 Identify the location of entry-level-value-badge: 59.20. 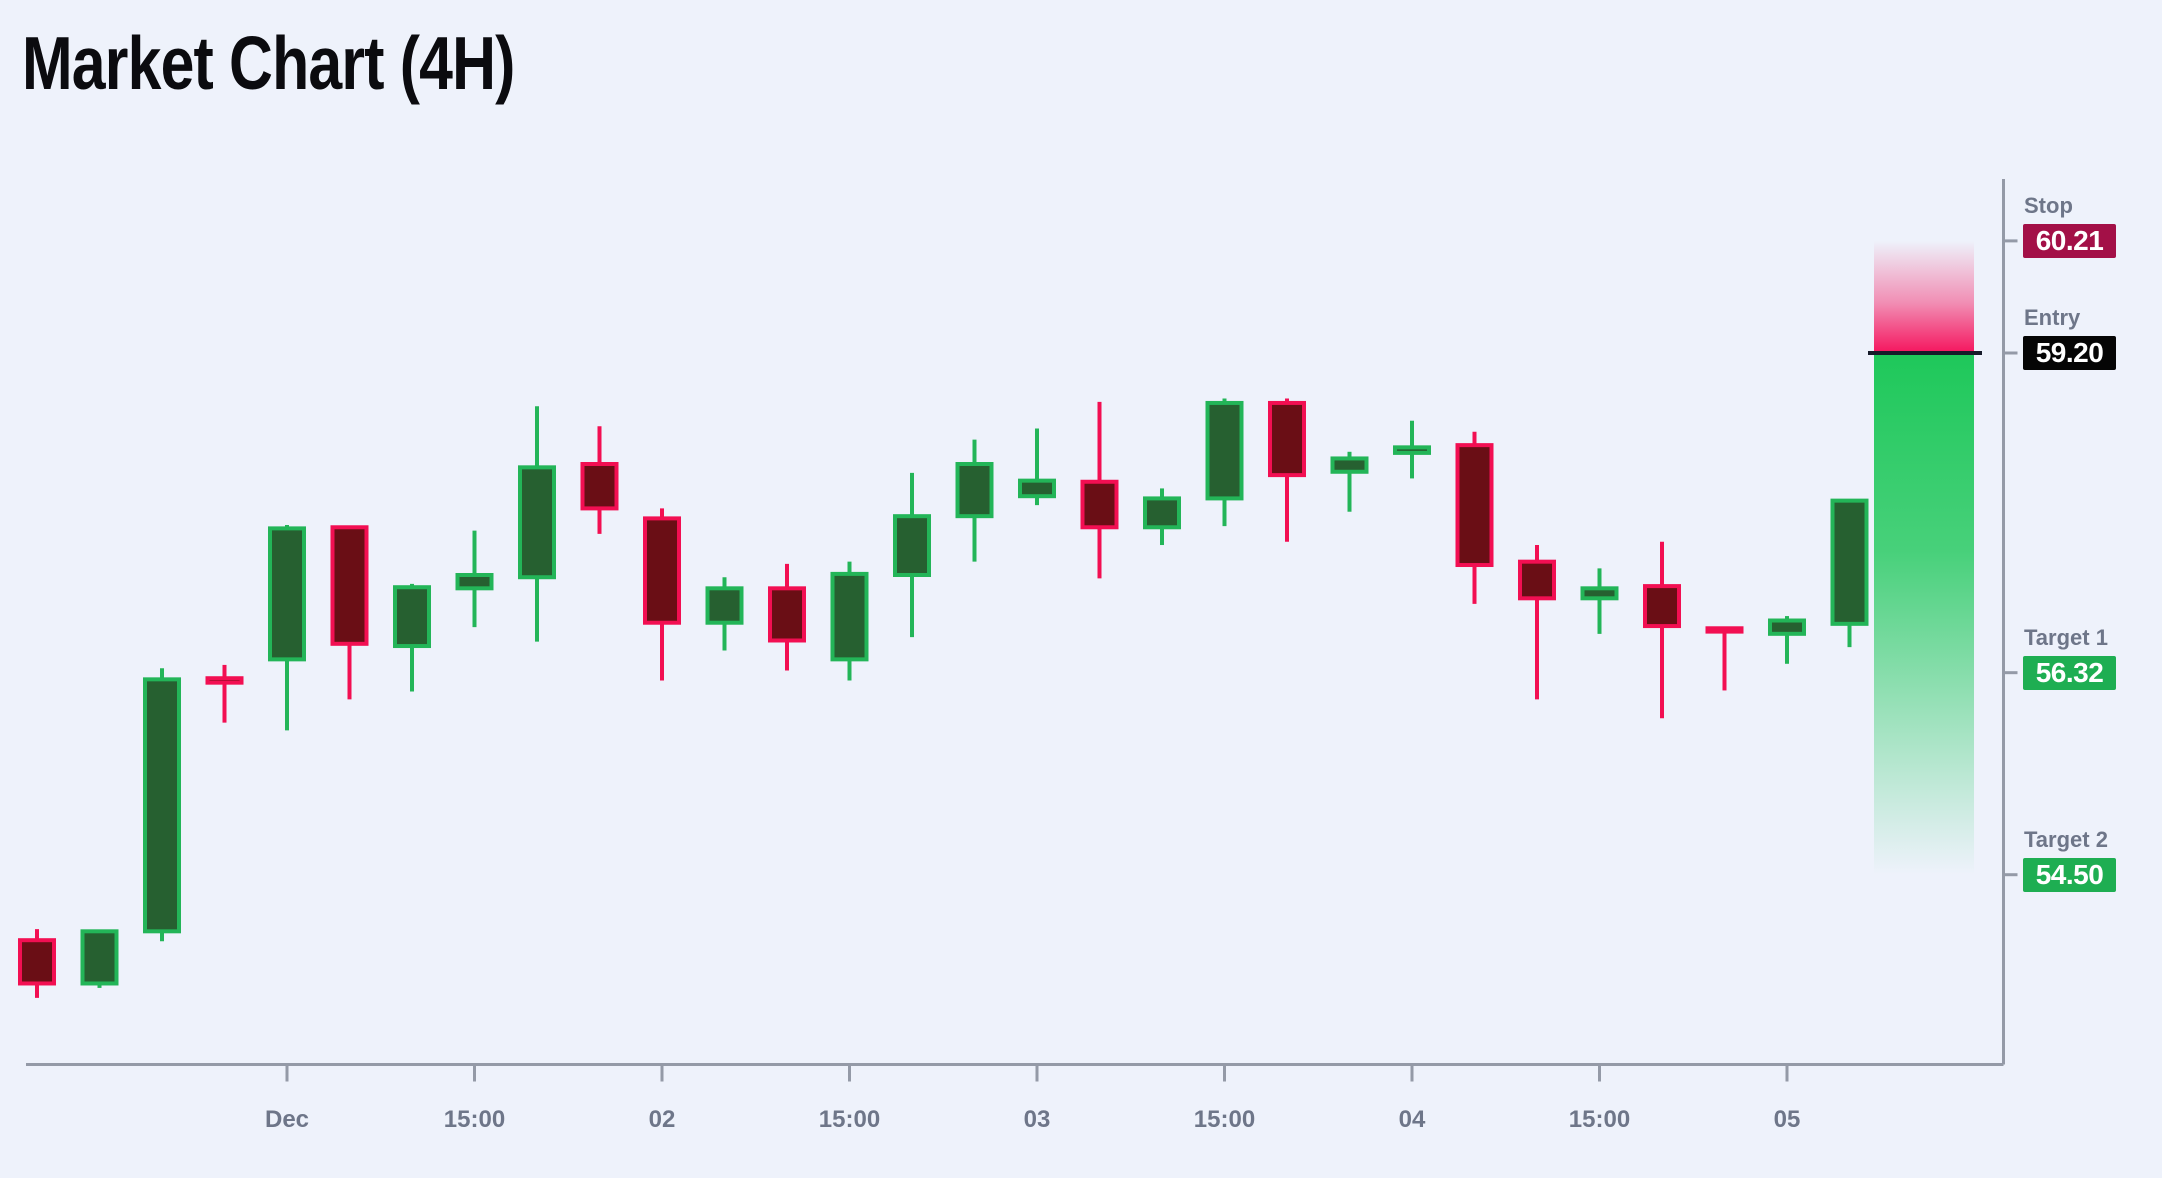
(2069, 353).